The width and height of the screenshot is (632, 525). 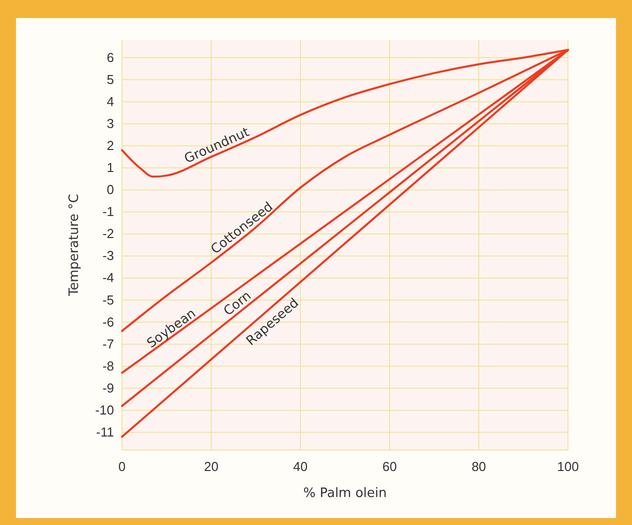 I want to click on x-tick-label: 0, so click(x=122, y=466).